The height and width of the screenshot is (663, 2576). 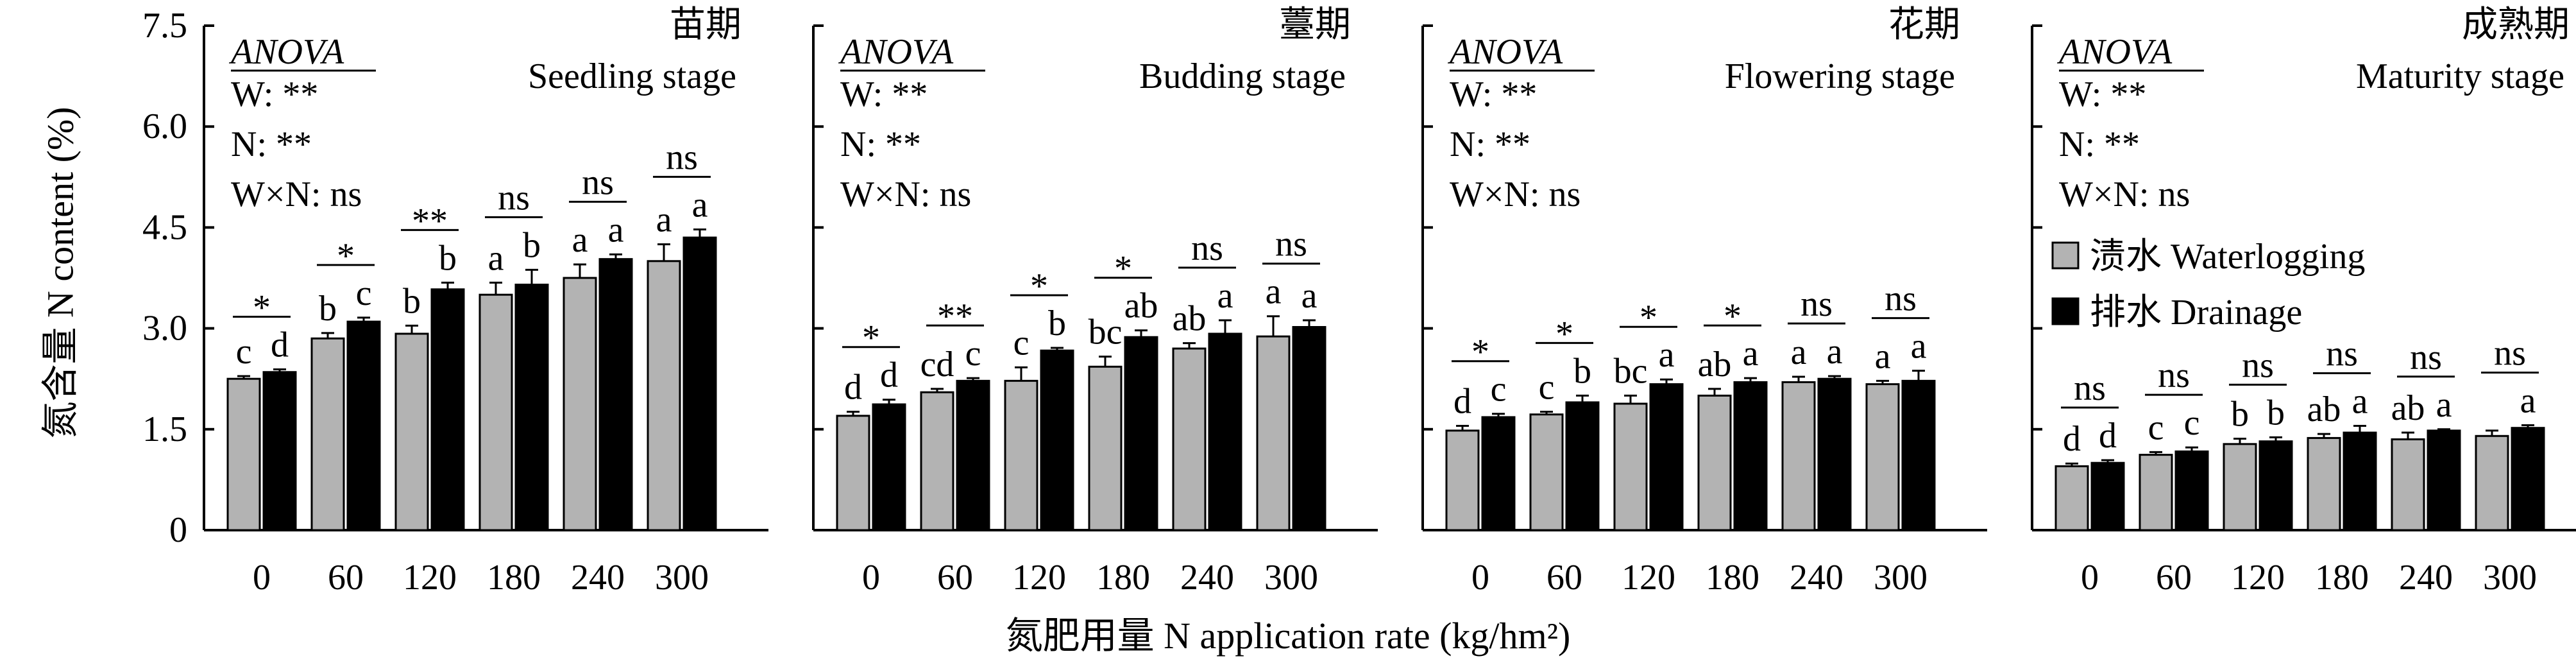 I want to click on legend-swatch-drainage, so click(x=2065, y=311).